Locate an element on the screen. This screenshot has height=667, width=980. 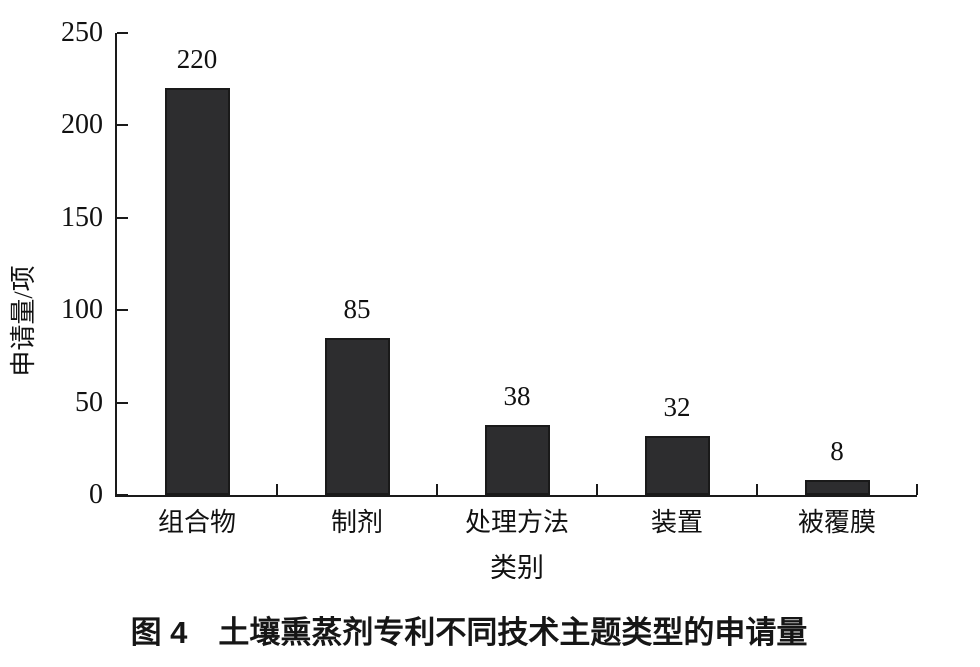
bar-value-label: 32 is located at coordinates (677, 407).